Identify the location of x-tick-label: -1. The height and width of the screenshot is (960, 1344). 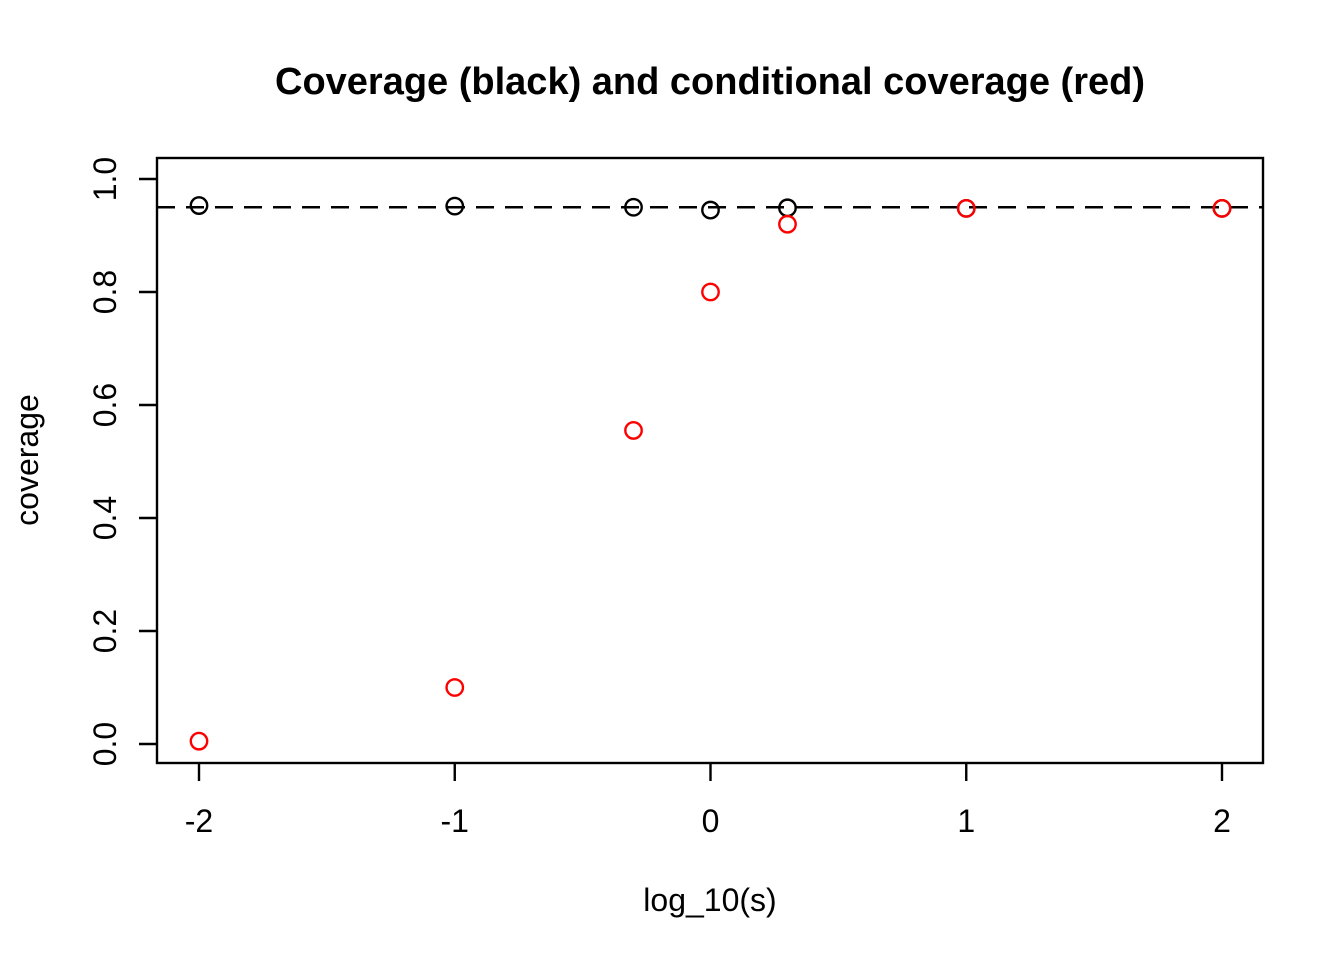
(455, 821).